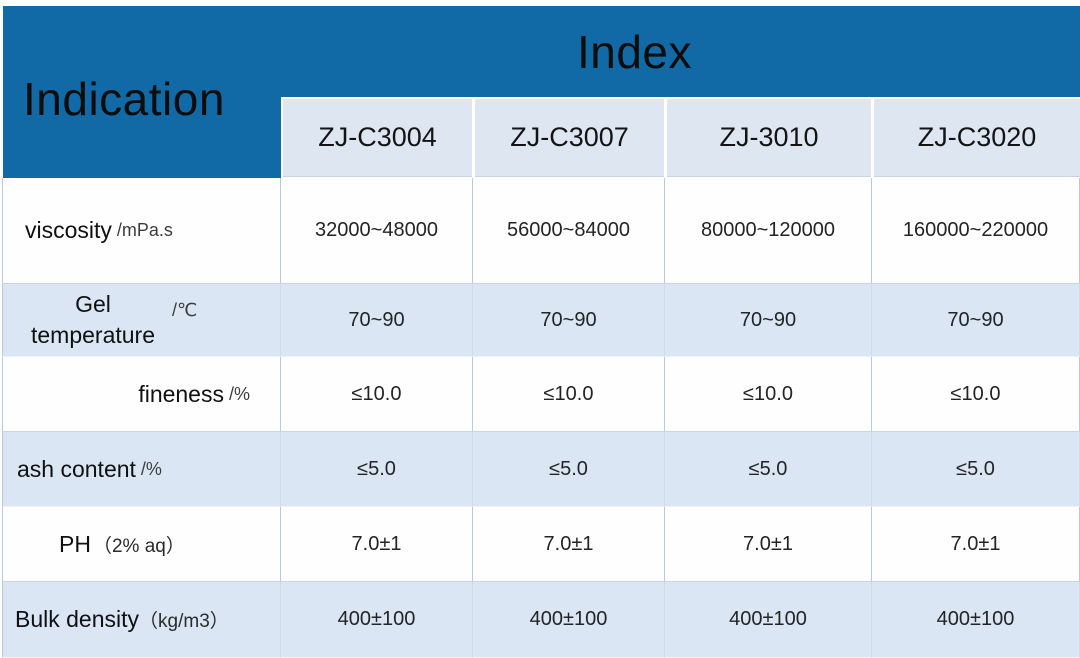 The image size is (1080, 658). I want to click on row-label-cell: fineness /%, so click(141, 394).